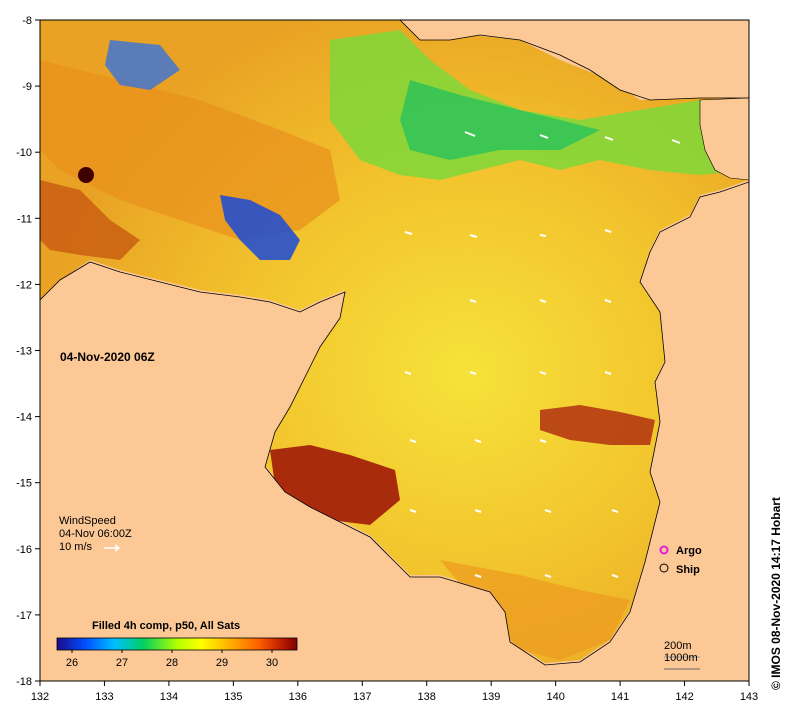 The image size is (791, 716). What do you see at coordinates (104, 697) in the screenshot?
I see `x-tick-label: 133` at bounding box center [104, 697].